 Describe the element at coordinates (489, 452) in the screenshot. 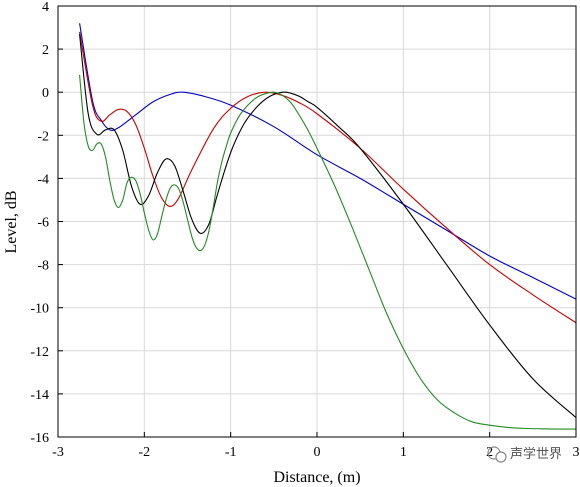

I see `x-tick-label: 2` at that location.